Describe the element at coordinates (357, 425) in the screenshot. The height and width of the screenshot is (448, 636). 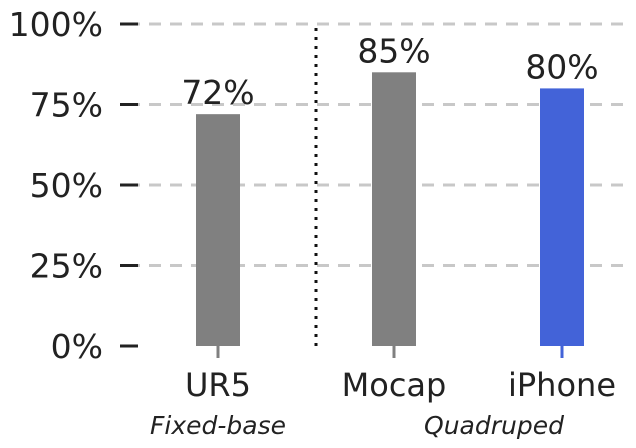
I see `group-labels: Fixed-base Quadruped` at that location.